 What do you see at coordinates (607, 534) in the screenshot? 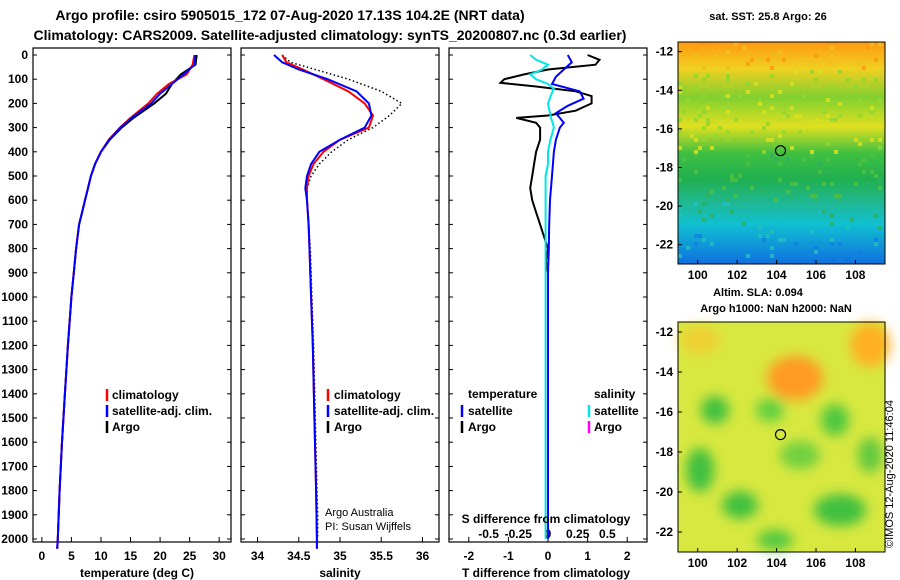
I see `s-tick-label: 0.5` at bounding box center [607, 534].